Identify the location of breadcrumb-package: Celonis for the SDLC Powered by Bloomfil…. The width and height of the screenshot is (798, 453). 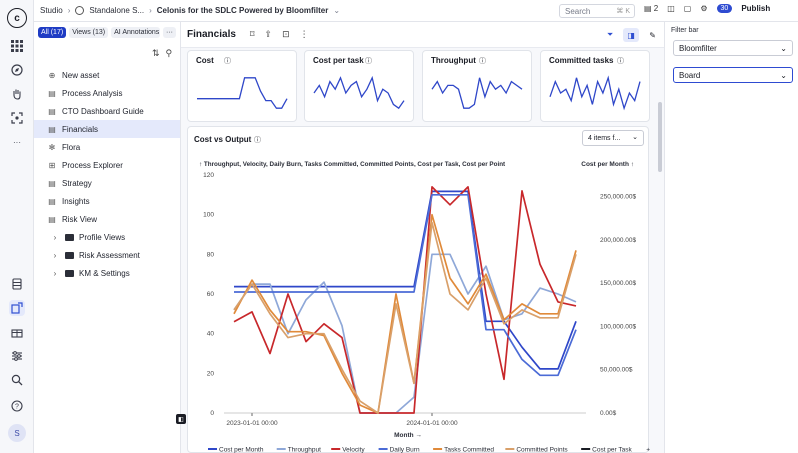
(242, 10).